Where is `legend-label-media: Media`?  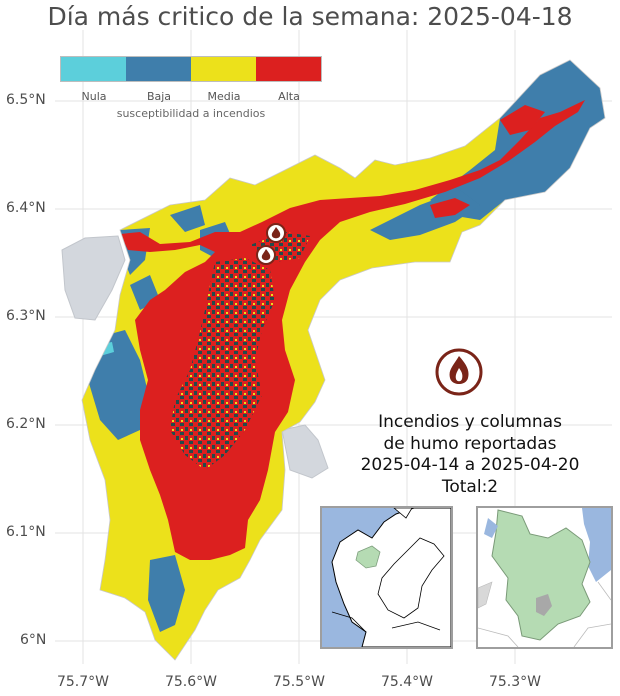 legend-label-media: Media is located at coordinates (224, 96).